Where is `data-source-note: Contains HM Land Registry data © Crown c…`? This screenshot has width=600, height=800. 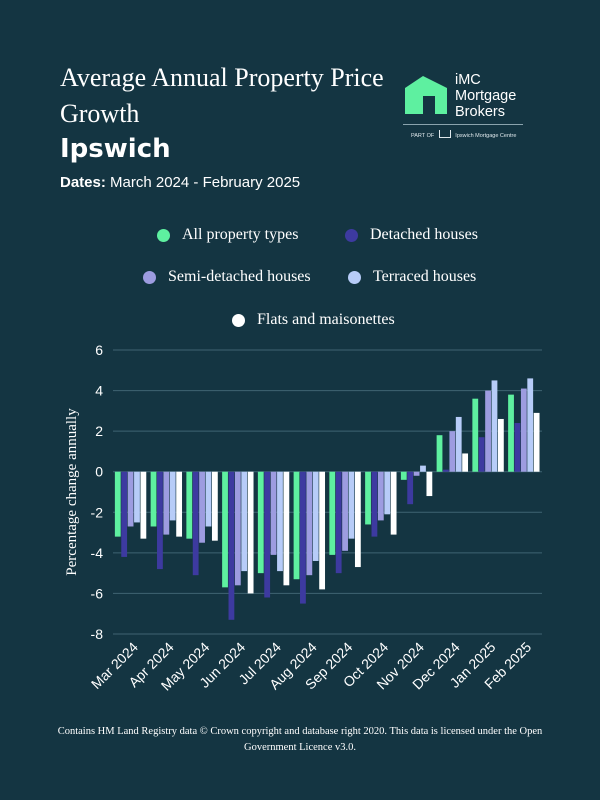 data-source-note: Contains HM Land Registry data © Crown c… is located at coordinates (300, 739).